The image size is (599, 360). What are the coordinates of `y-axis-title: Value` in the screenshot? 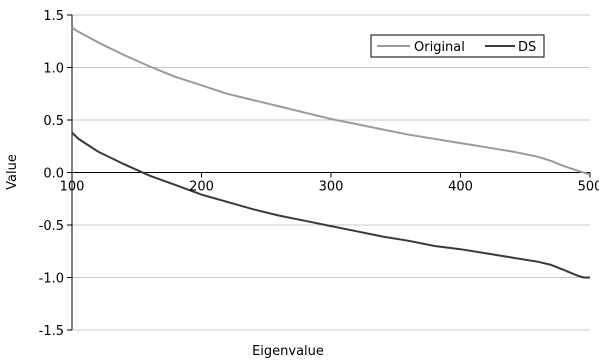 It's located at (12, 172).